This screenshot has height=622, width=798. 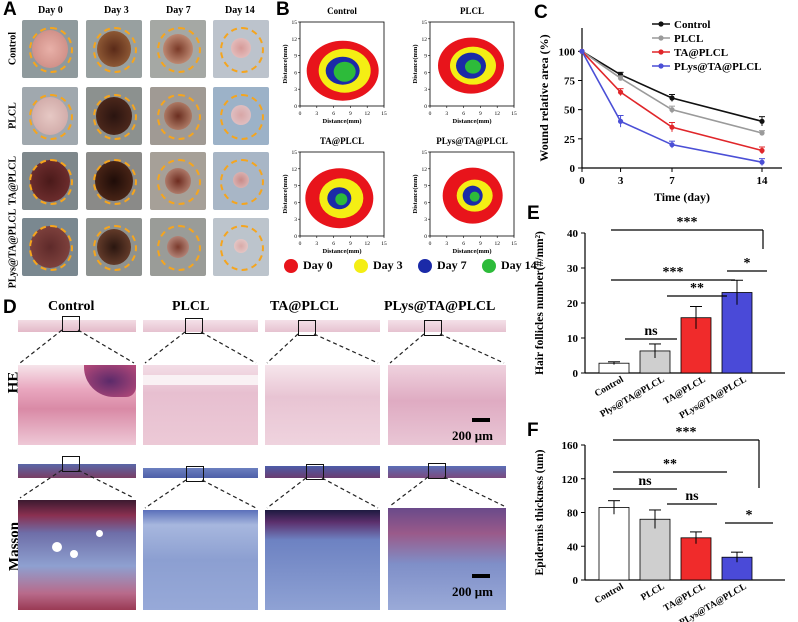 What do you see at coordinates (692, 496) in the screenshot?
I see `chartF-sig-3: ns` at bounding box center [692, 496].